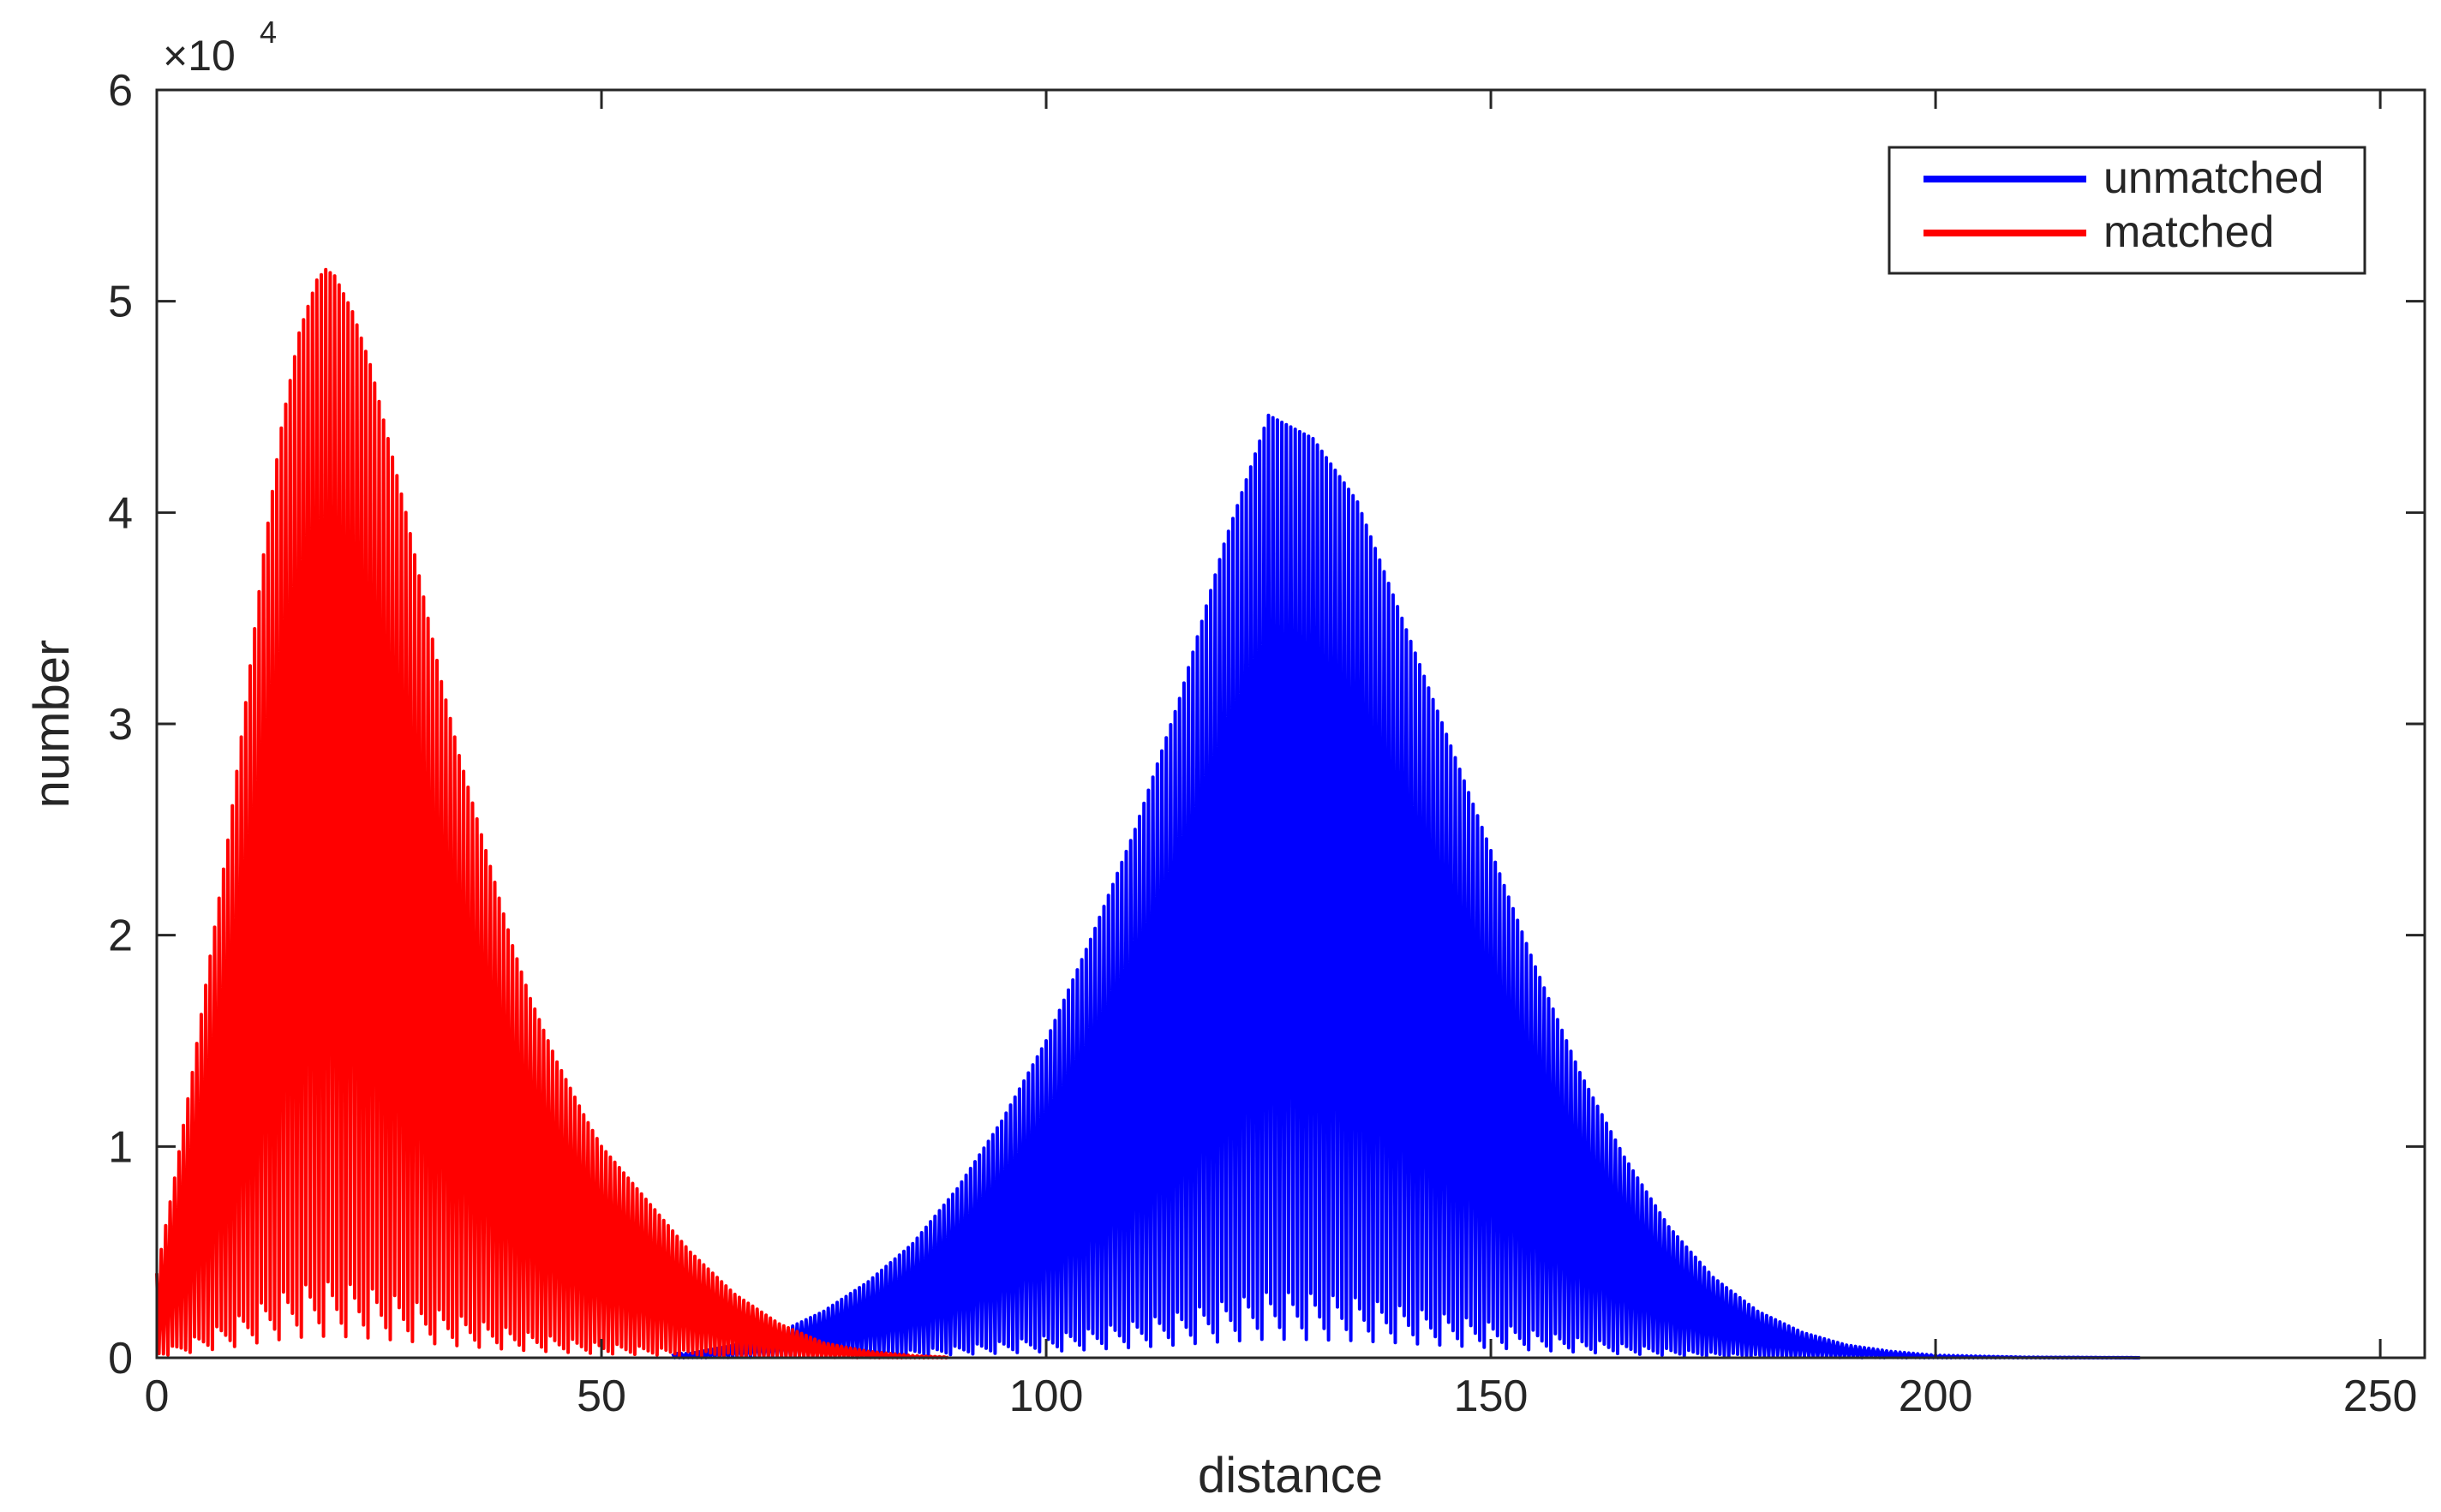 The width and height of the screenshot is (2441, 1512). What do you see at coordinates (52, 724) in the screenshot?
I see `y-axis-label: number` at bounding box center [52, 724].